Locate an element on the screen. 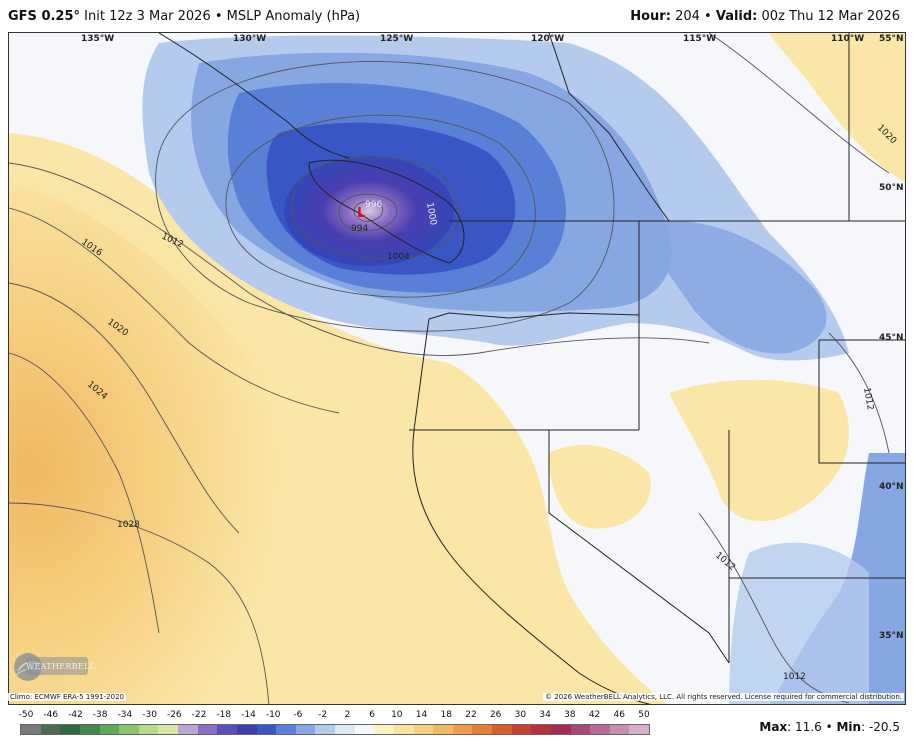  low-center-marker: L is located at coordinates (361, 213).